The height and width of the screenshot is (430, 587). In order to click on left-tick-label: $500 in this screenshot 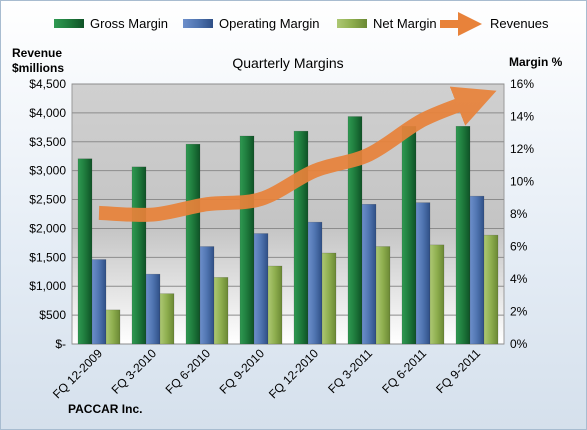, I will do `click(52, 315)`.